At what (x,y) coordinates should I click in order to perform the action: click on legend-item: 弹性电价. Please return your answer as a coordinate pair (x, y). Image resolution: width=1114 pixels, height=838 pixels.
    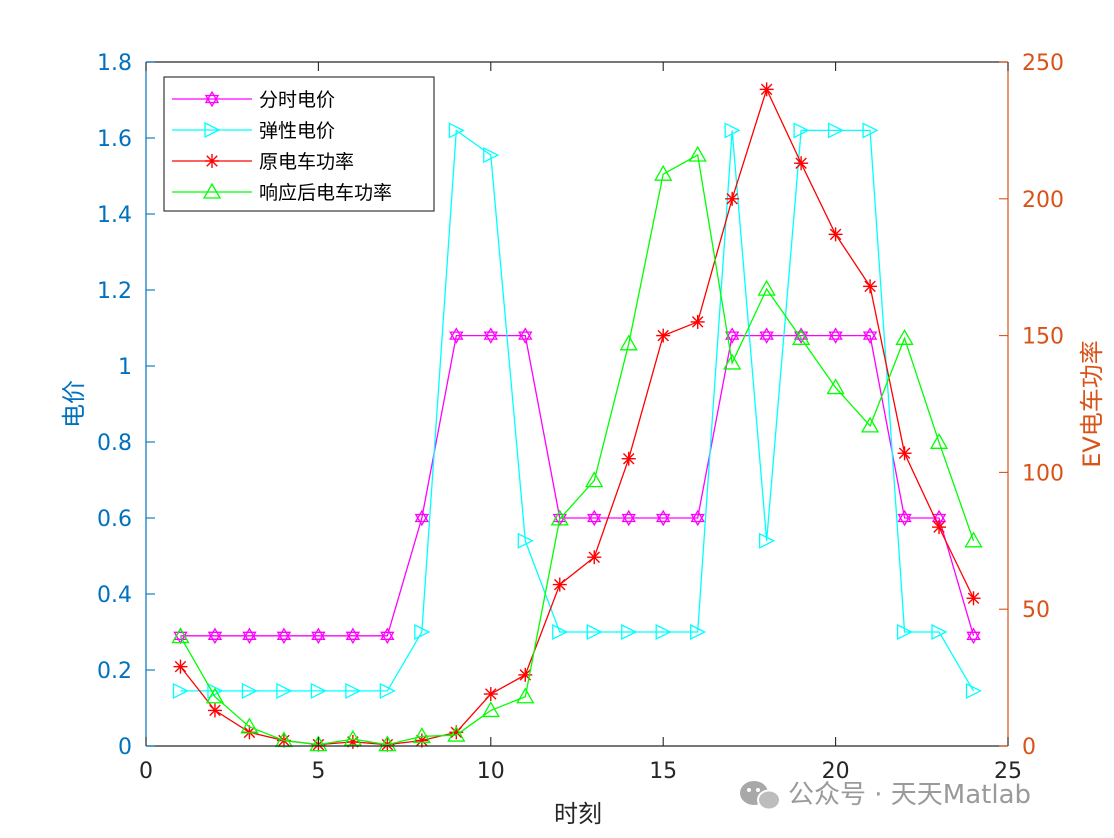
    Looking at the image, I should click on (253, 131).